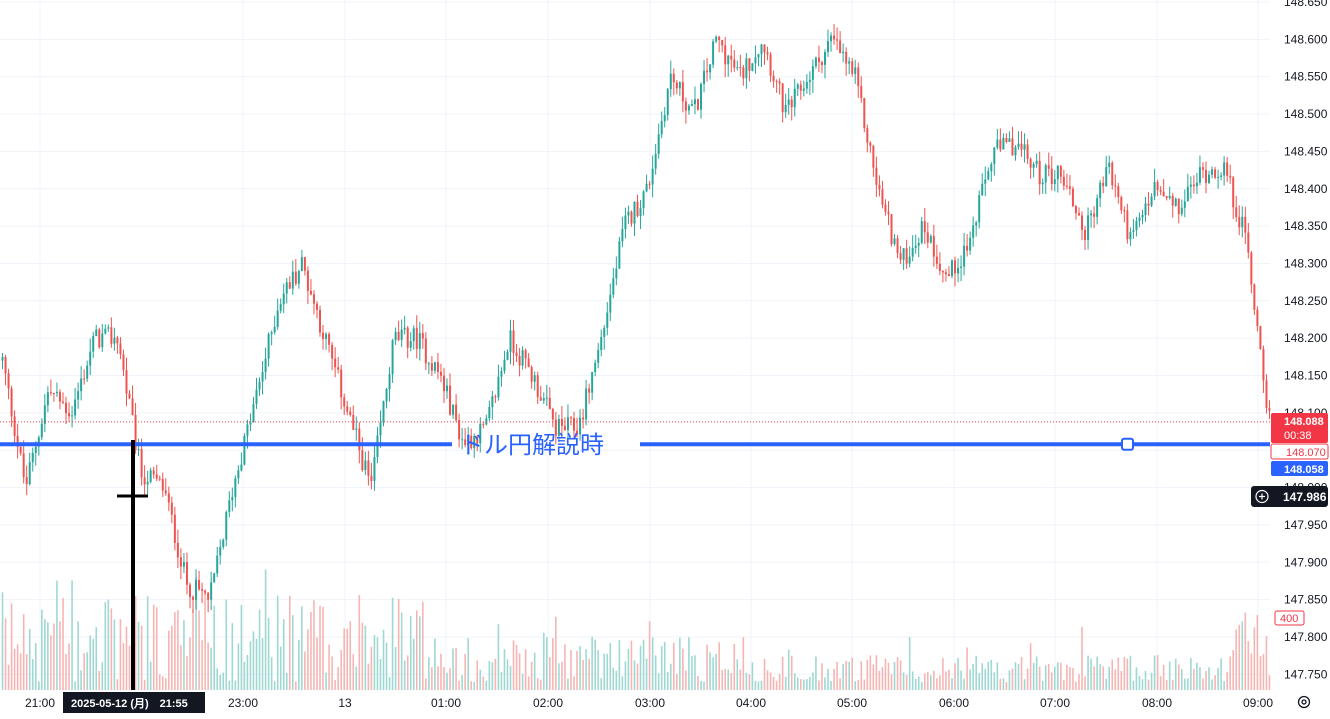 The width and height of the screenshot is (1330, 719). What do you see at coordinates (1306, 301) in the screenshot?
I see `price-tick-label: 148.250` at bounding box center [1306, 301].